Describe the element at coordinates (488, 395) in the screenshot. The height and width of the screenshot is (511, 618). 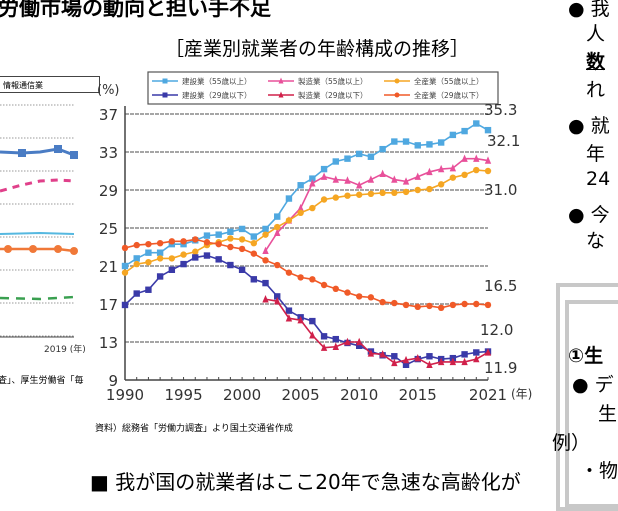
I see `x-tick-label: 2021` at that location.